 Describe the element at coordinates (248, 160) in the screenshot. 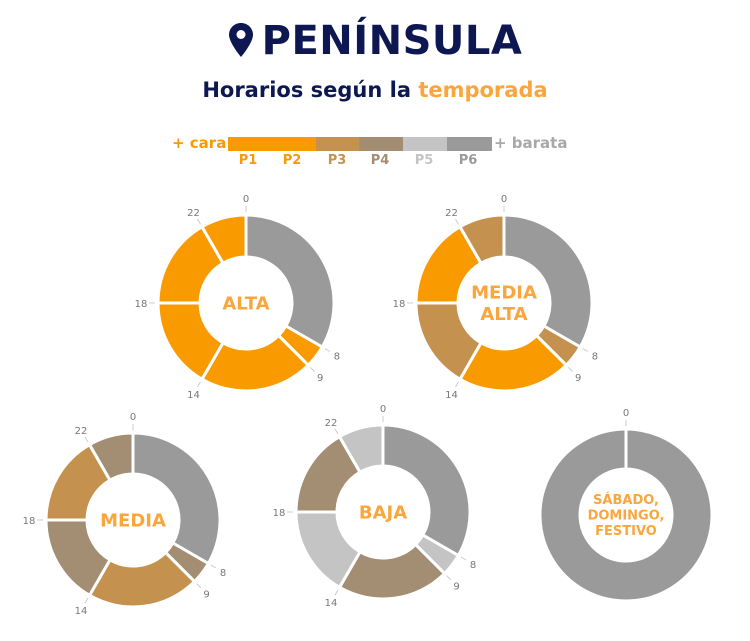

I see `legend-label-p1: P1` at that location.